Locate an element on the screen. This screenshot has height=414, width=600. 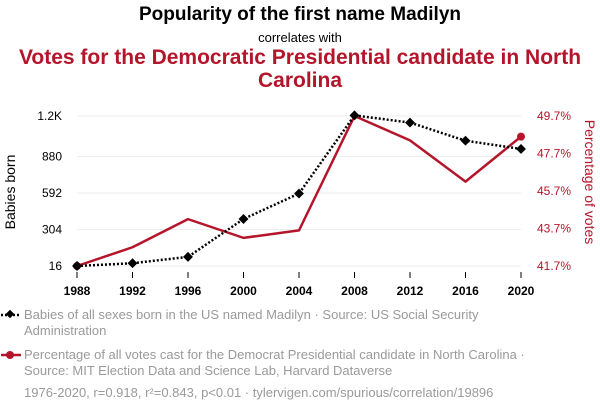
right-tick-label: 43.7% is located at coordinates (554, 229).